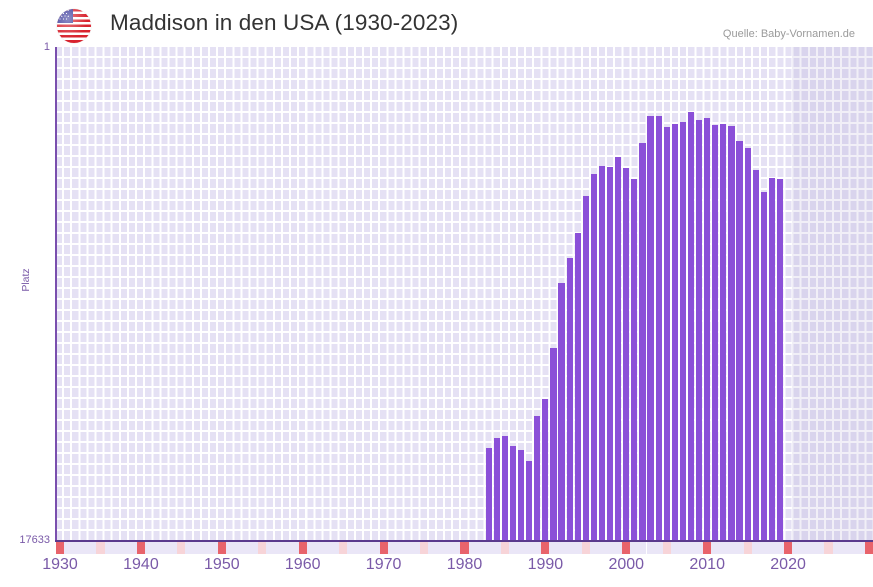  What do you see at coordinates (593, 357) in the screenshot?
I see `bar-1996` at bounding box center [593, 357].